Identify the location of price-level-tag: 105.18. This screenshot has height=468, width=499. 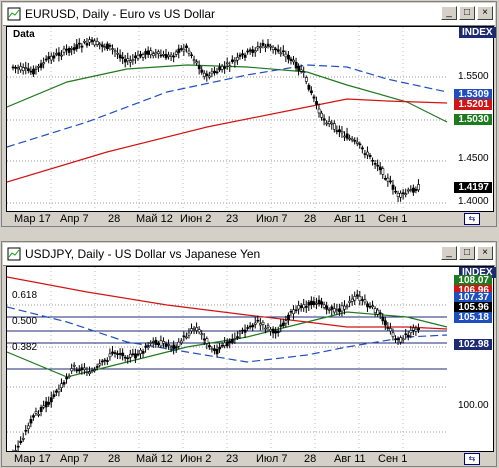
(473, 317).